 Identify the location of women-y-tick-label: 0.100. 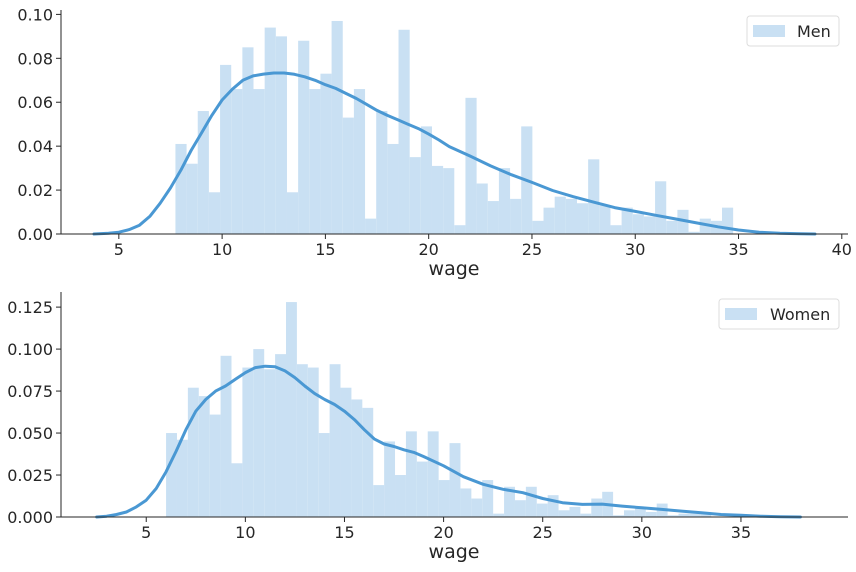
(30, 349).